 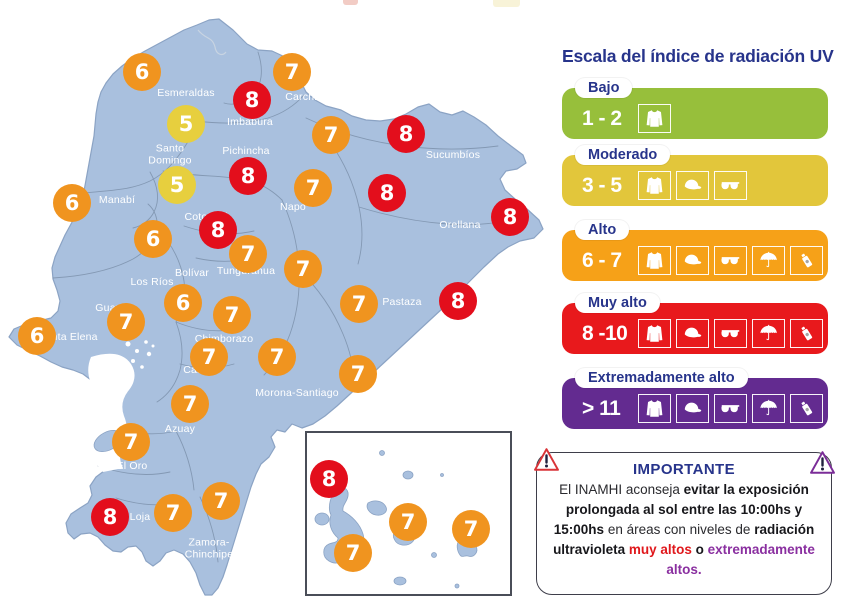 I want to click on galapagos-islands, so click(x=396, y=519).